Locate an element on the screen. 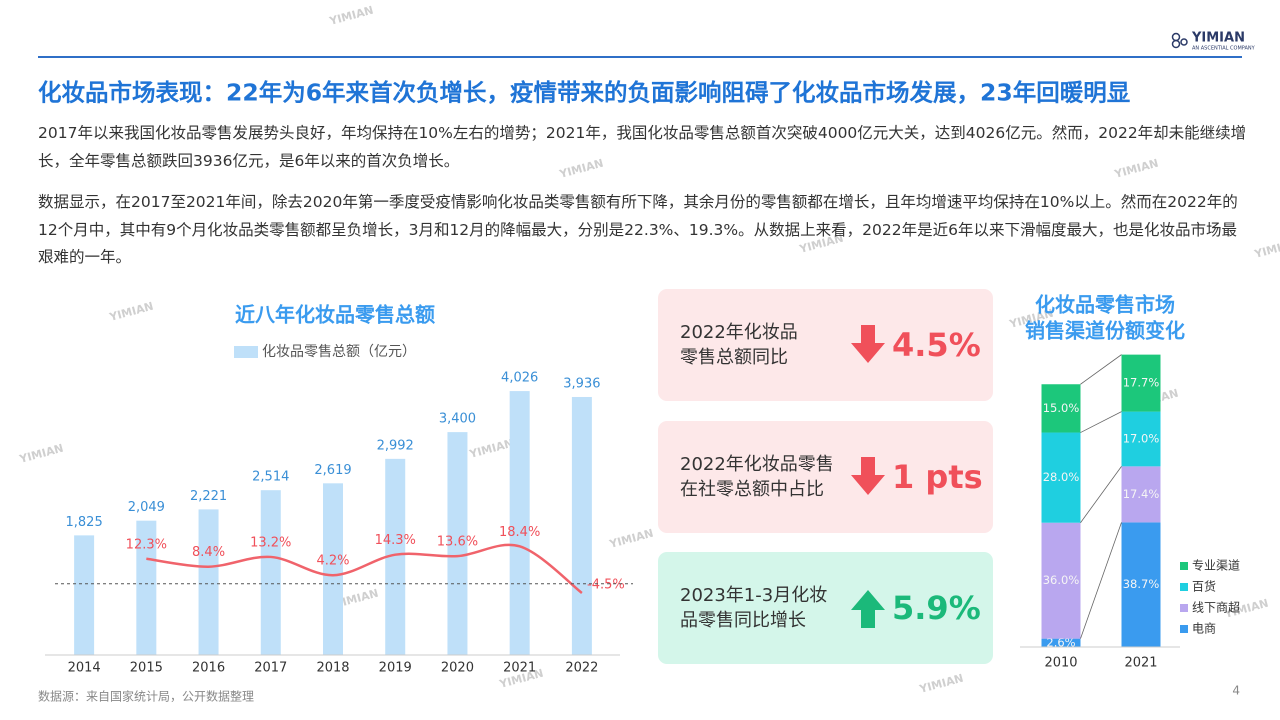 Image resolution: width=1280 pixels, height=720 pixels. bar-label: 2,619 is located at coordinates (332, 470).